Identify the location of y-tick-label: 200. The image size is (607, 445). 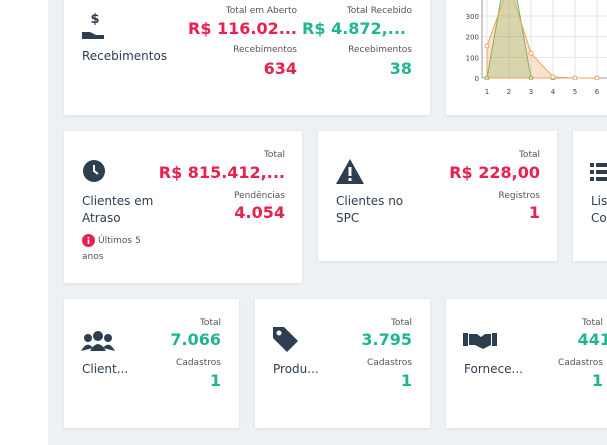
(472, 38).